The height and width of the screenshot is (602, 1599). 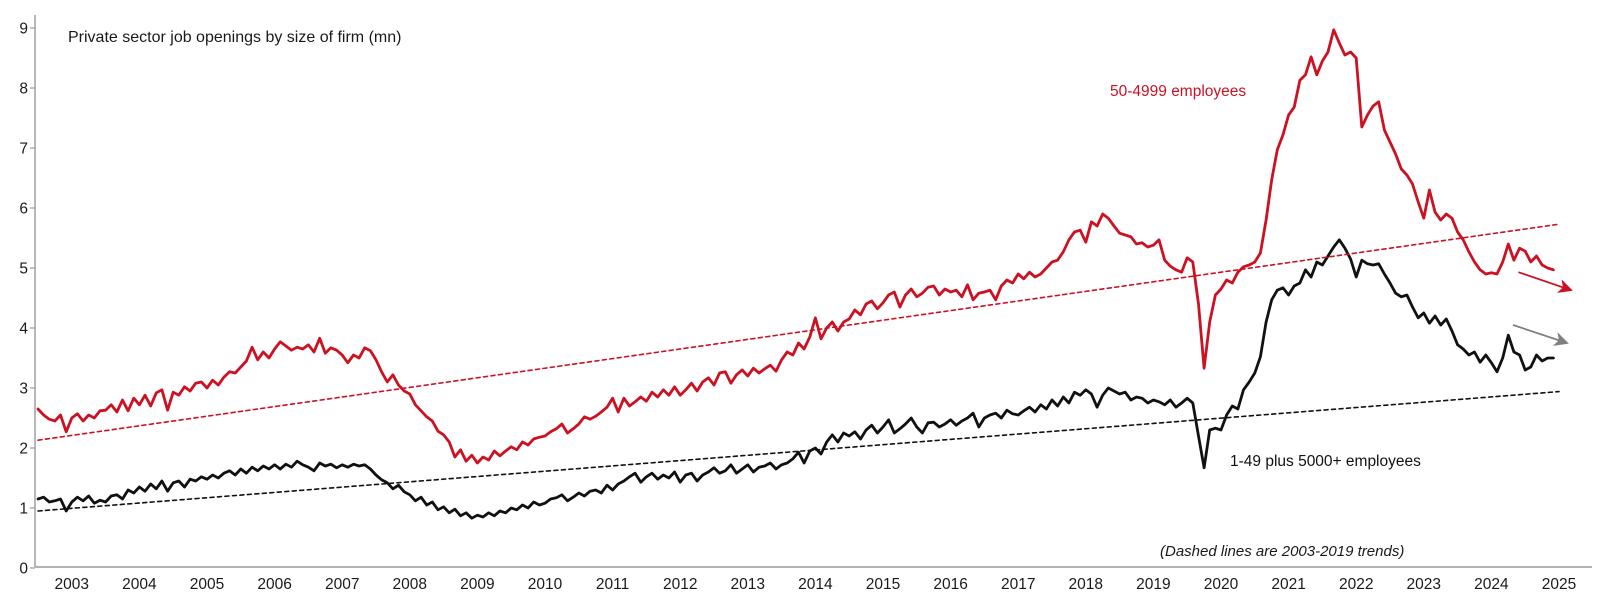 What do you see at coordinates (1559, 584) in the screenshot?
I see `x-tick-label: 2025` at bounding box center [1559, 584].